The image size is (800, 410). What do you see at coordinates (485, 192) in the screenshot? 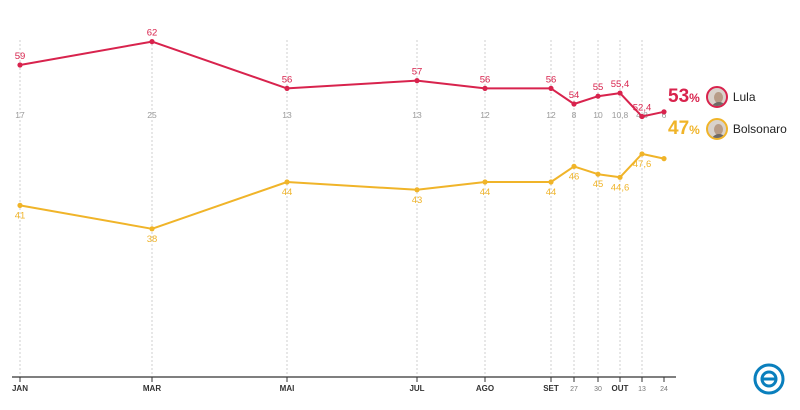
I see `data-label-bolsonaro-4: 44` at bounding box center [485, 192].